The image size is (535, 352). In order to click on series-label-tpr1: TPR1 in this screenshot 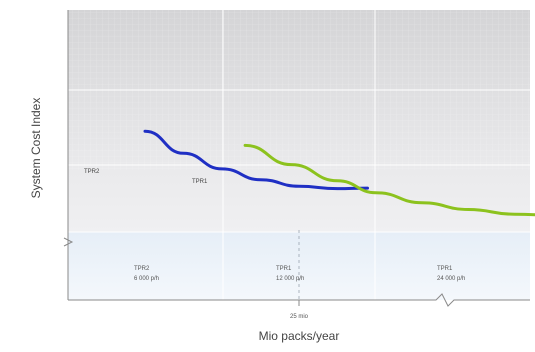, I will do `click(200, 182)`.